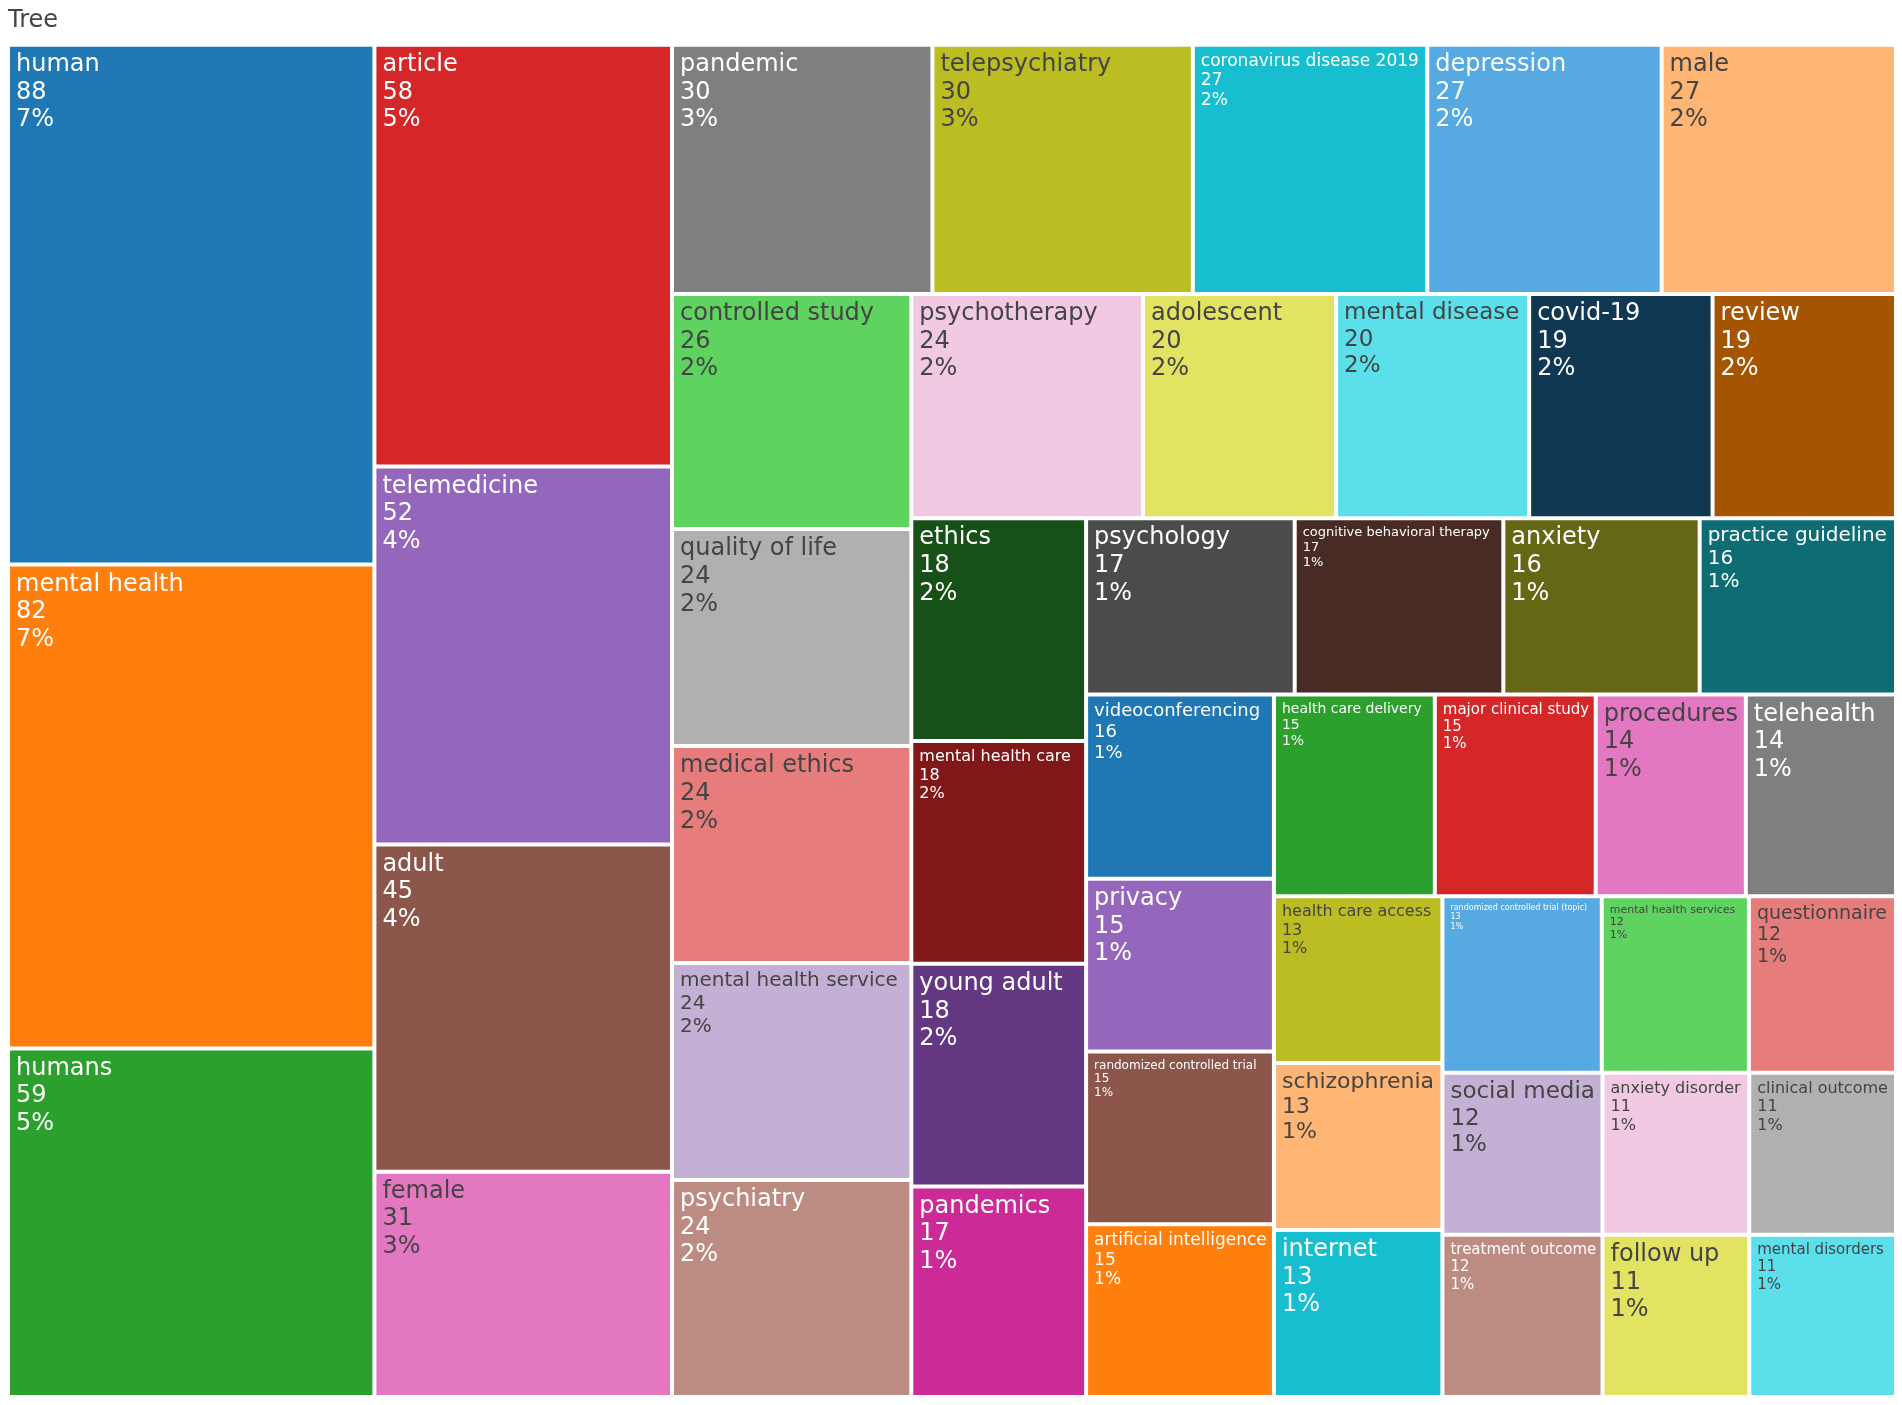  What do you see at coordinates (1822, 911) in the screenshot?
I see `category-label: questionnaire` at bounding box center [1822, 911].